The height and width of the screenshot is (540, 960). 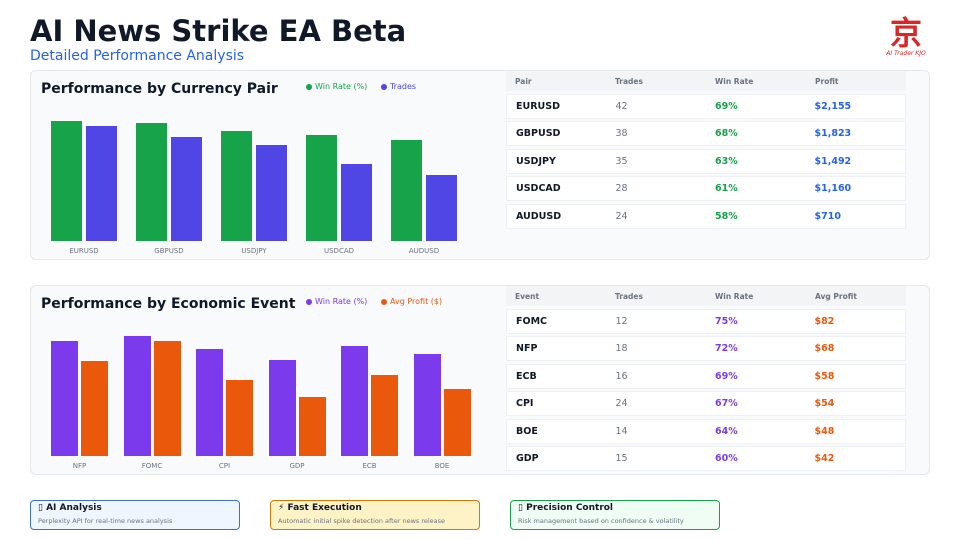 I want to click on table-row: NFP 18 72% $68, so click(x=706, y=348).